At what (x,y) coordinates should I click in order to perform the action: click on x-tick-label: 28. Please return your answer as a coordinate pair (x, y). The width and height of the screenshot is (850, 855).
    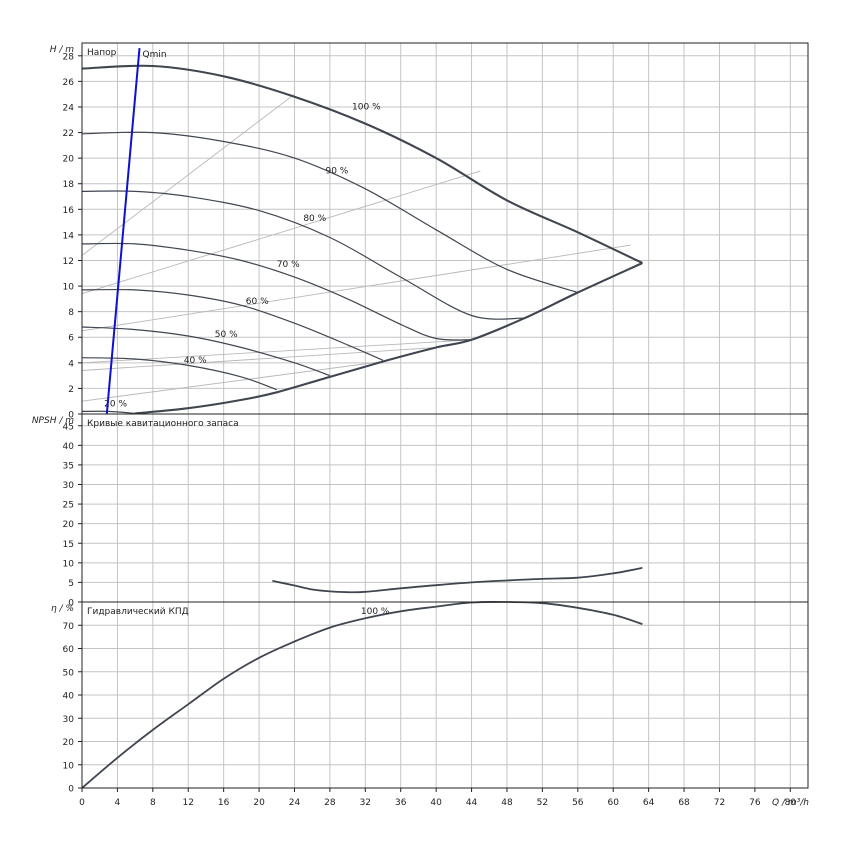
    Looking at the image, I should click on (330, 803).